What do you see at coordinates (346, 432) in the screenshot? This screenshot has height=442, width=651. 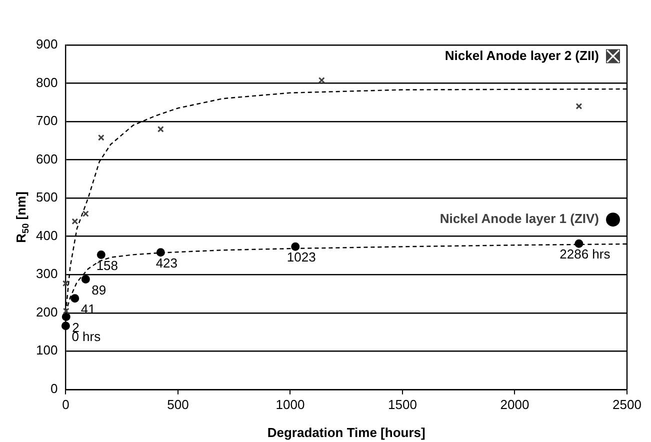 I see `x-axis-title: Degradation Time [hours]` at bounding box center [346, 432].